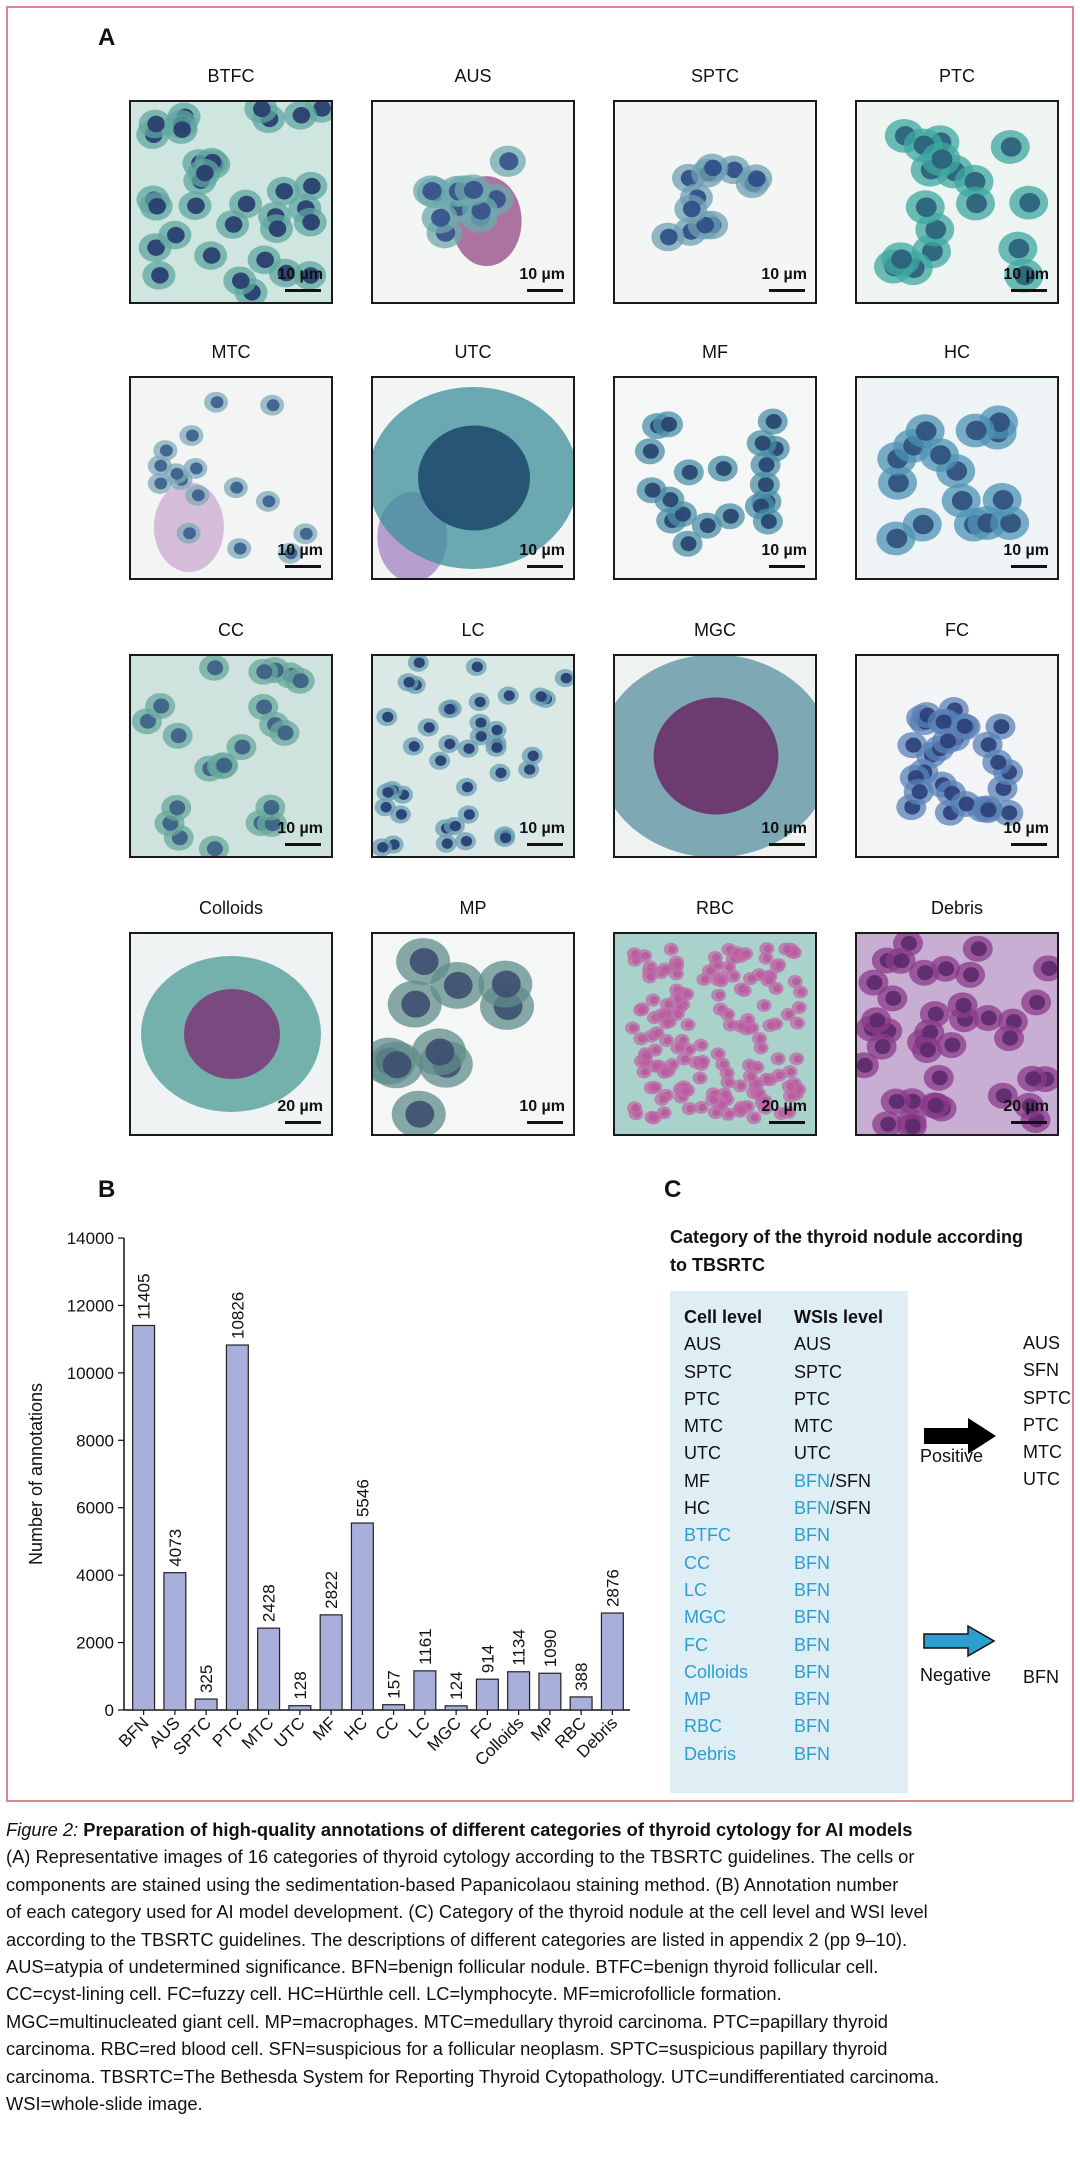 The image size is (1080, 2160). What do you see at coordinates (581, 1703) in the screenshot?
I see `bar-rbc` at bounding box center [581, 1703].